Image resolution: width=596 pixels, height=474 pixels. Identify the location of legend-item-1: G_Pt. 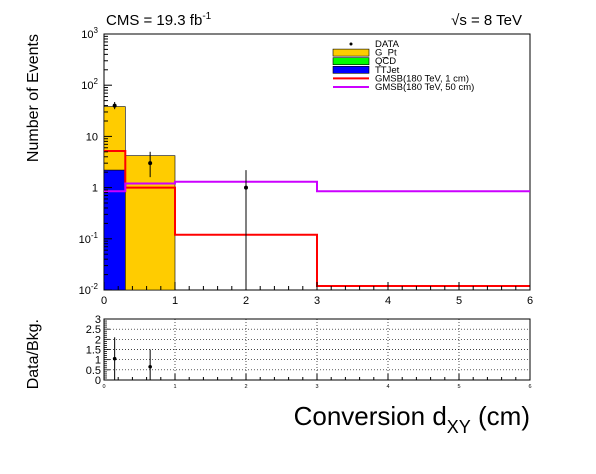
(364, 53).